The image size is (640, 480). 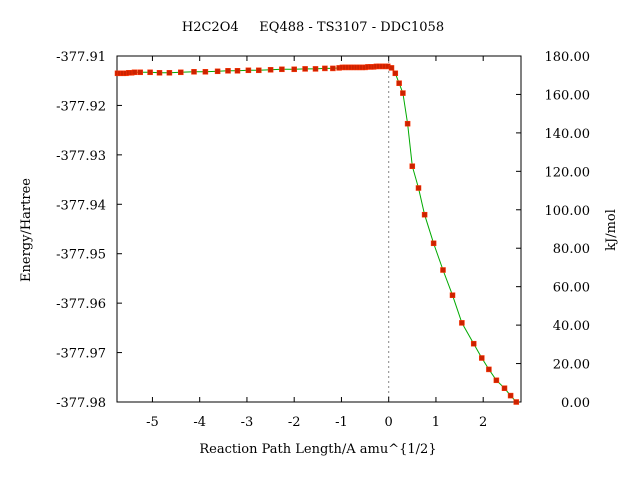 I want to click on y-tick-label: -377.95, so click(x=81, y=255).